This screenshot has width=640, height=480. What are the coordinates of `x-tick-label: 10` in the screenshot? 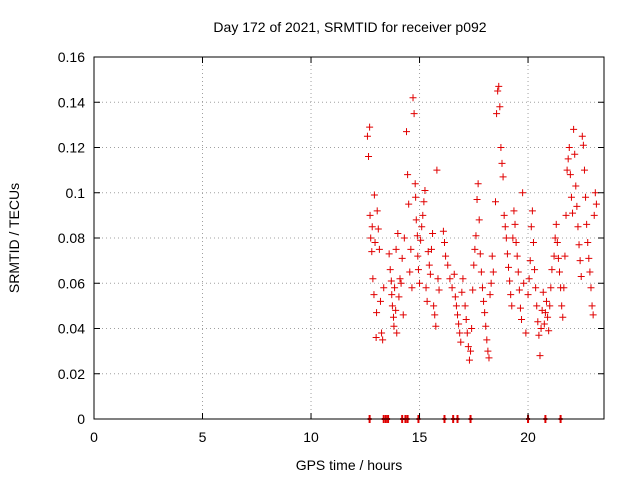 It's located at (311, 437).